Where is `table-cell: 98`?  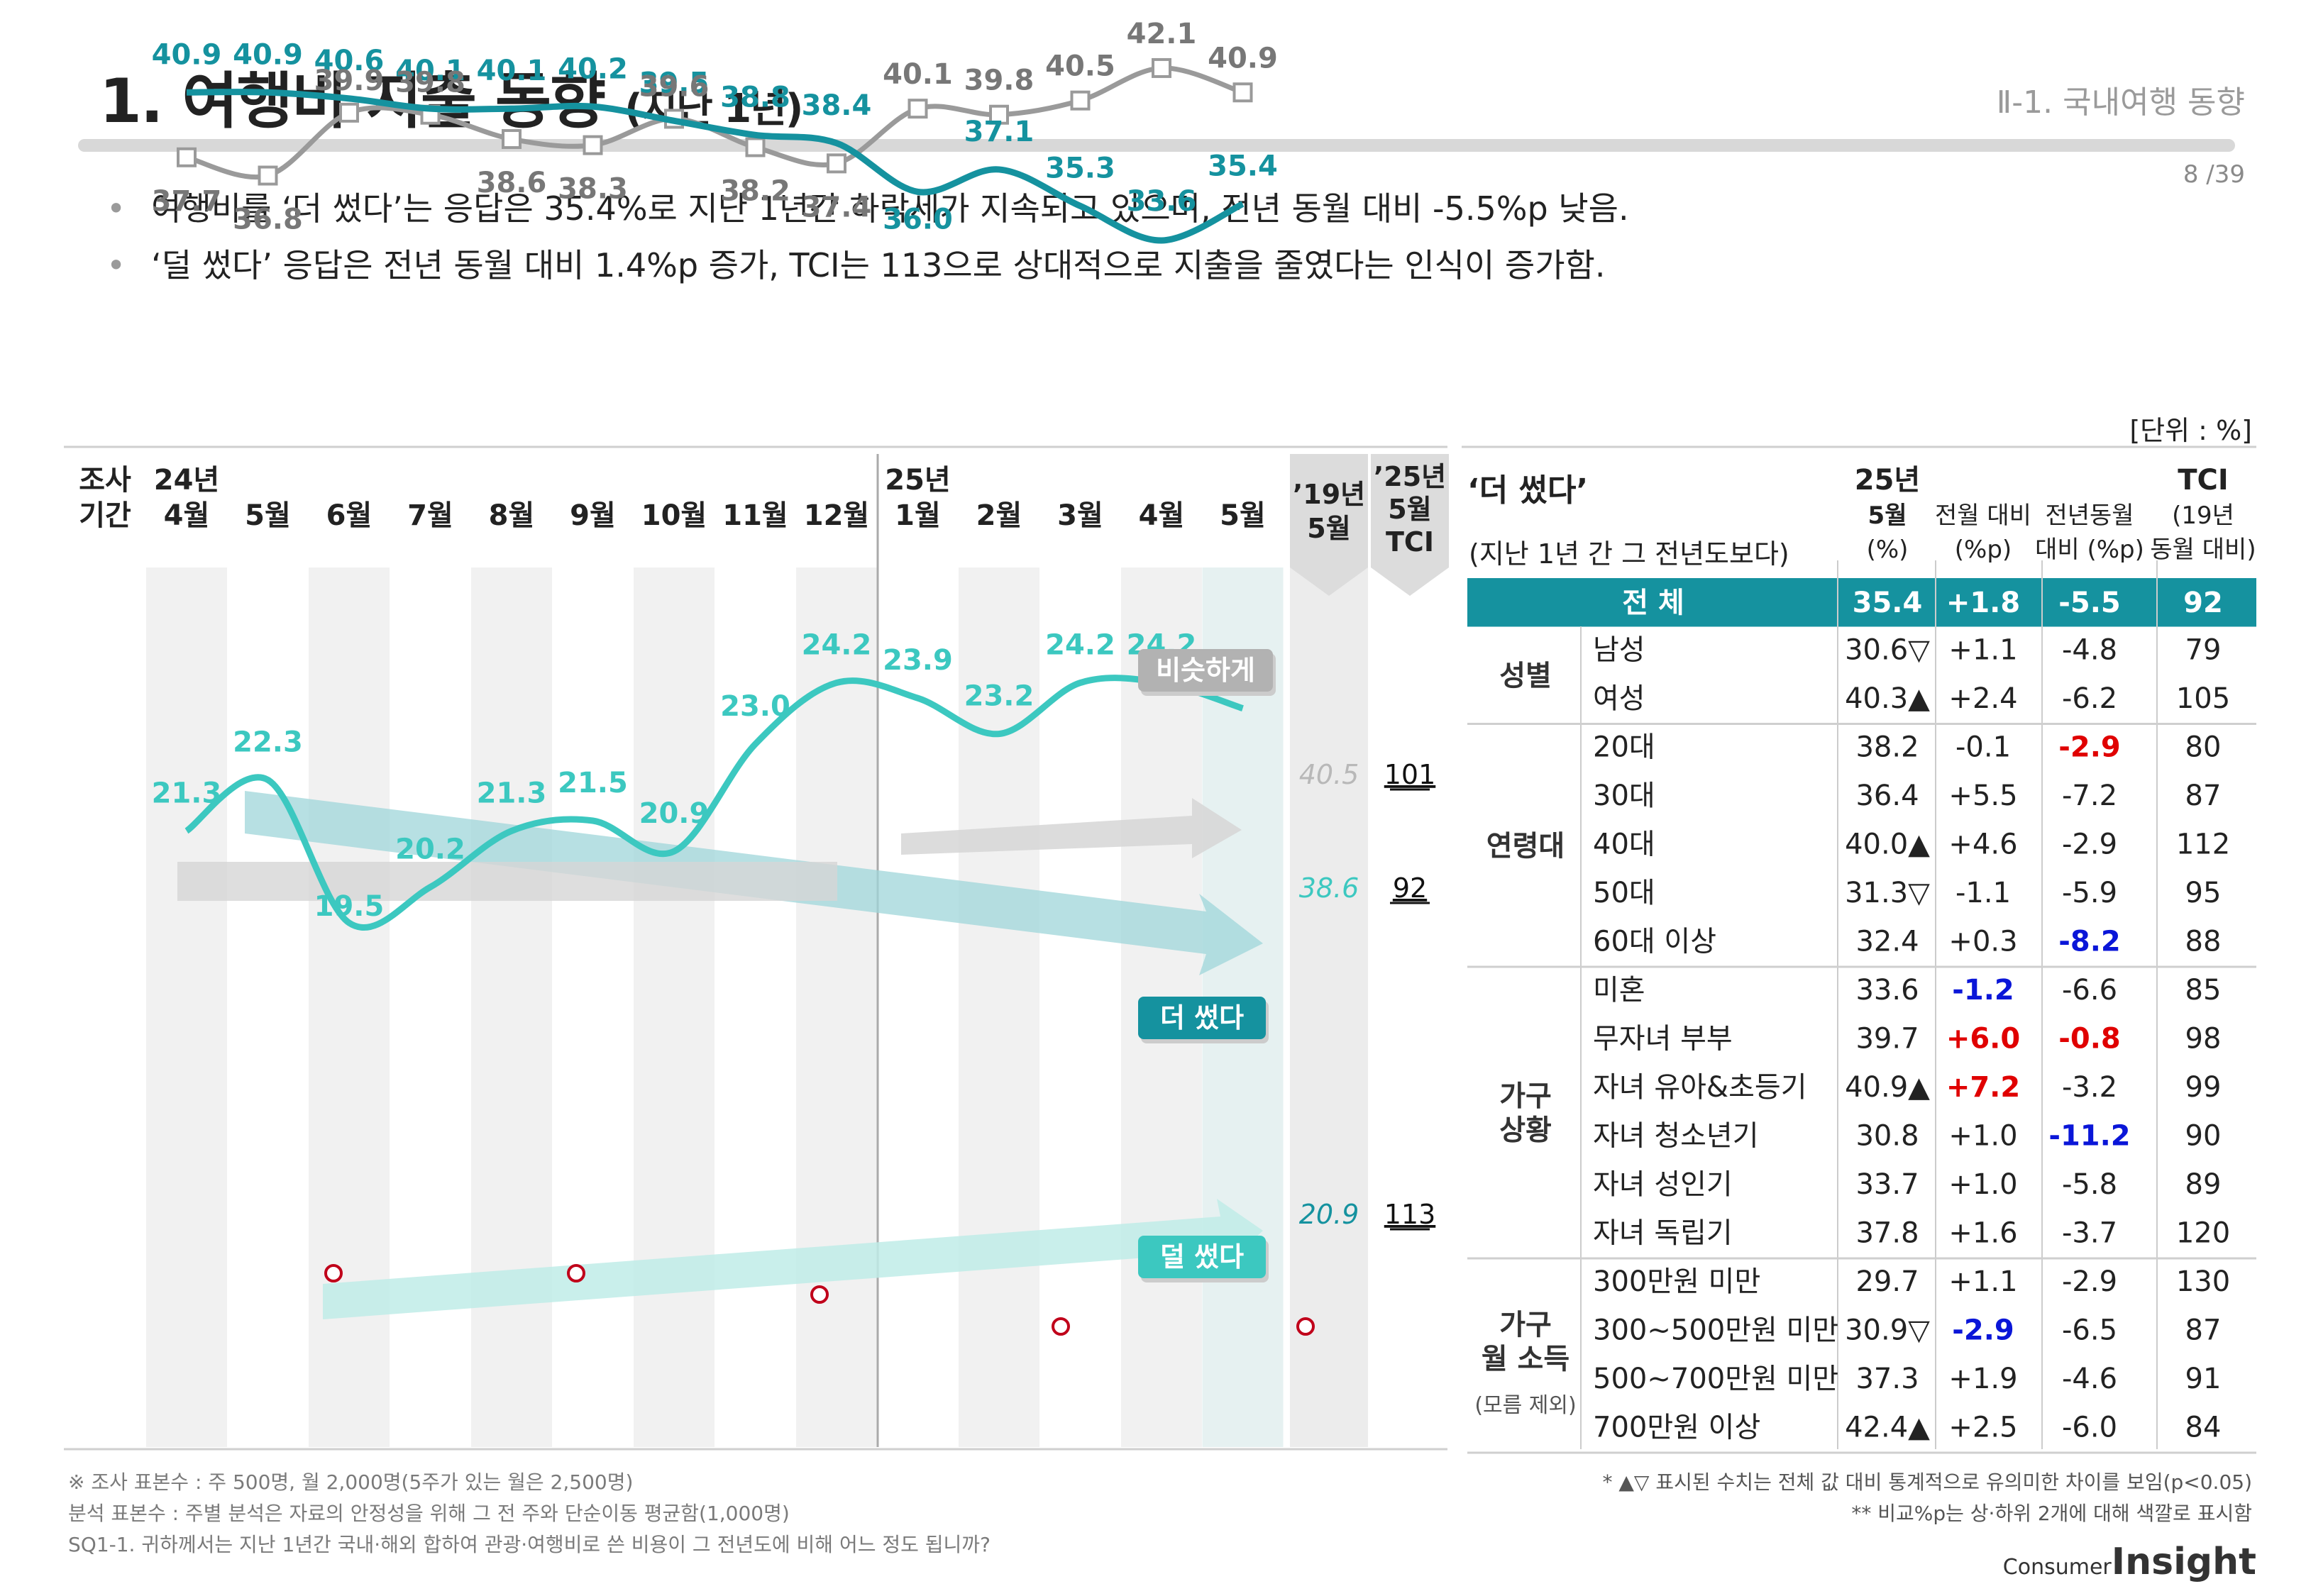 table-cell: 98 is located at coordinates (2203, 1039).